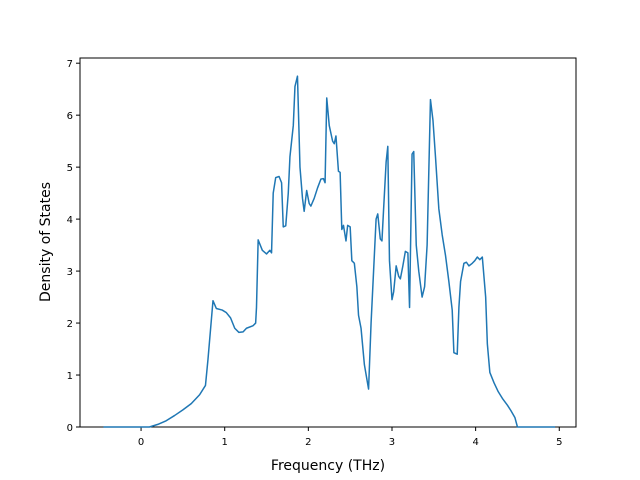 The height and width of the screenshot is (480, 640). Describe the element at coordinates (225, 442) in the screenshot. I see `x-tick-label: 1` at that location.